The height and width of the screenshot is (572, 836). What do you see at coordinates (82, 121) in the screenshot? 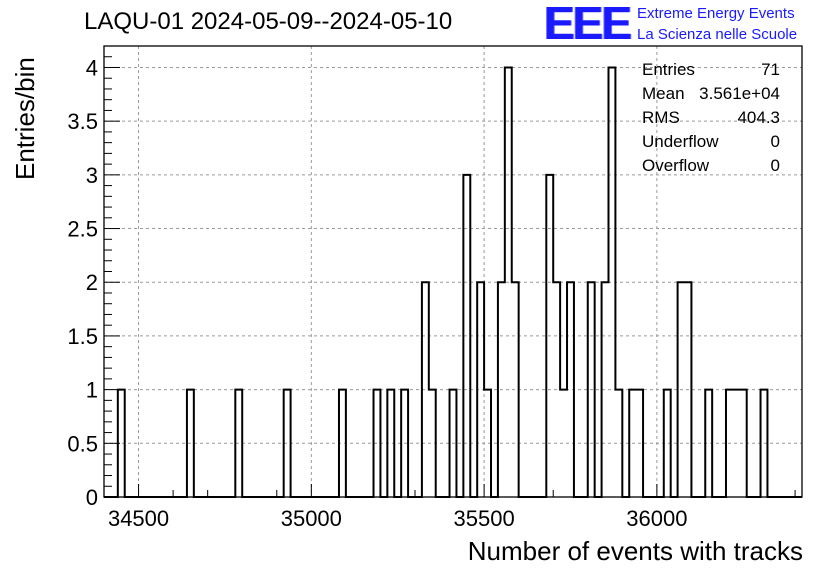
I see `y-tick-label: 3.5` at bounding box center [82, 121].